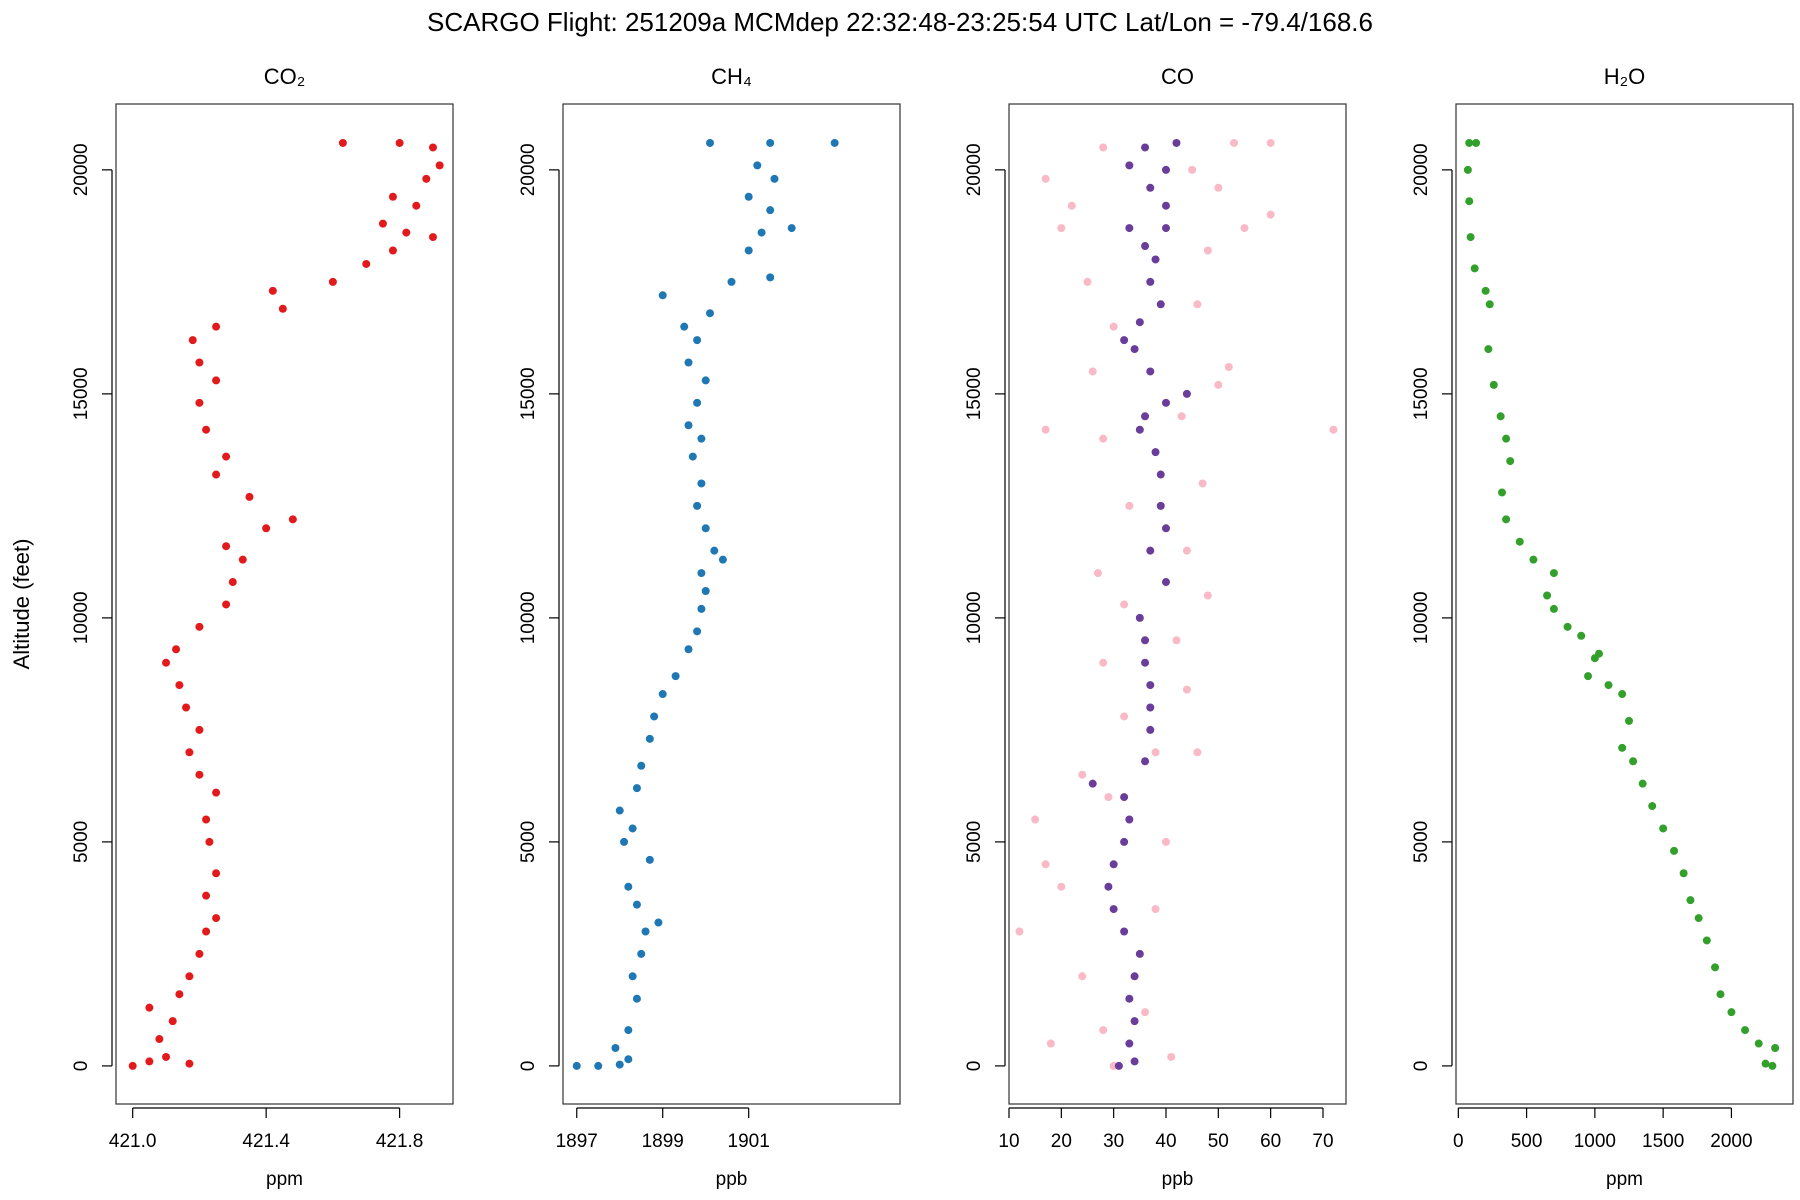 The height and width of the screenshot is (1200, 1800). What do you see at coordinates (1177, 76) in the screenshot?
I see `panel-title: CO` at bounding box center [1177, 76].